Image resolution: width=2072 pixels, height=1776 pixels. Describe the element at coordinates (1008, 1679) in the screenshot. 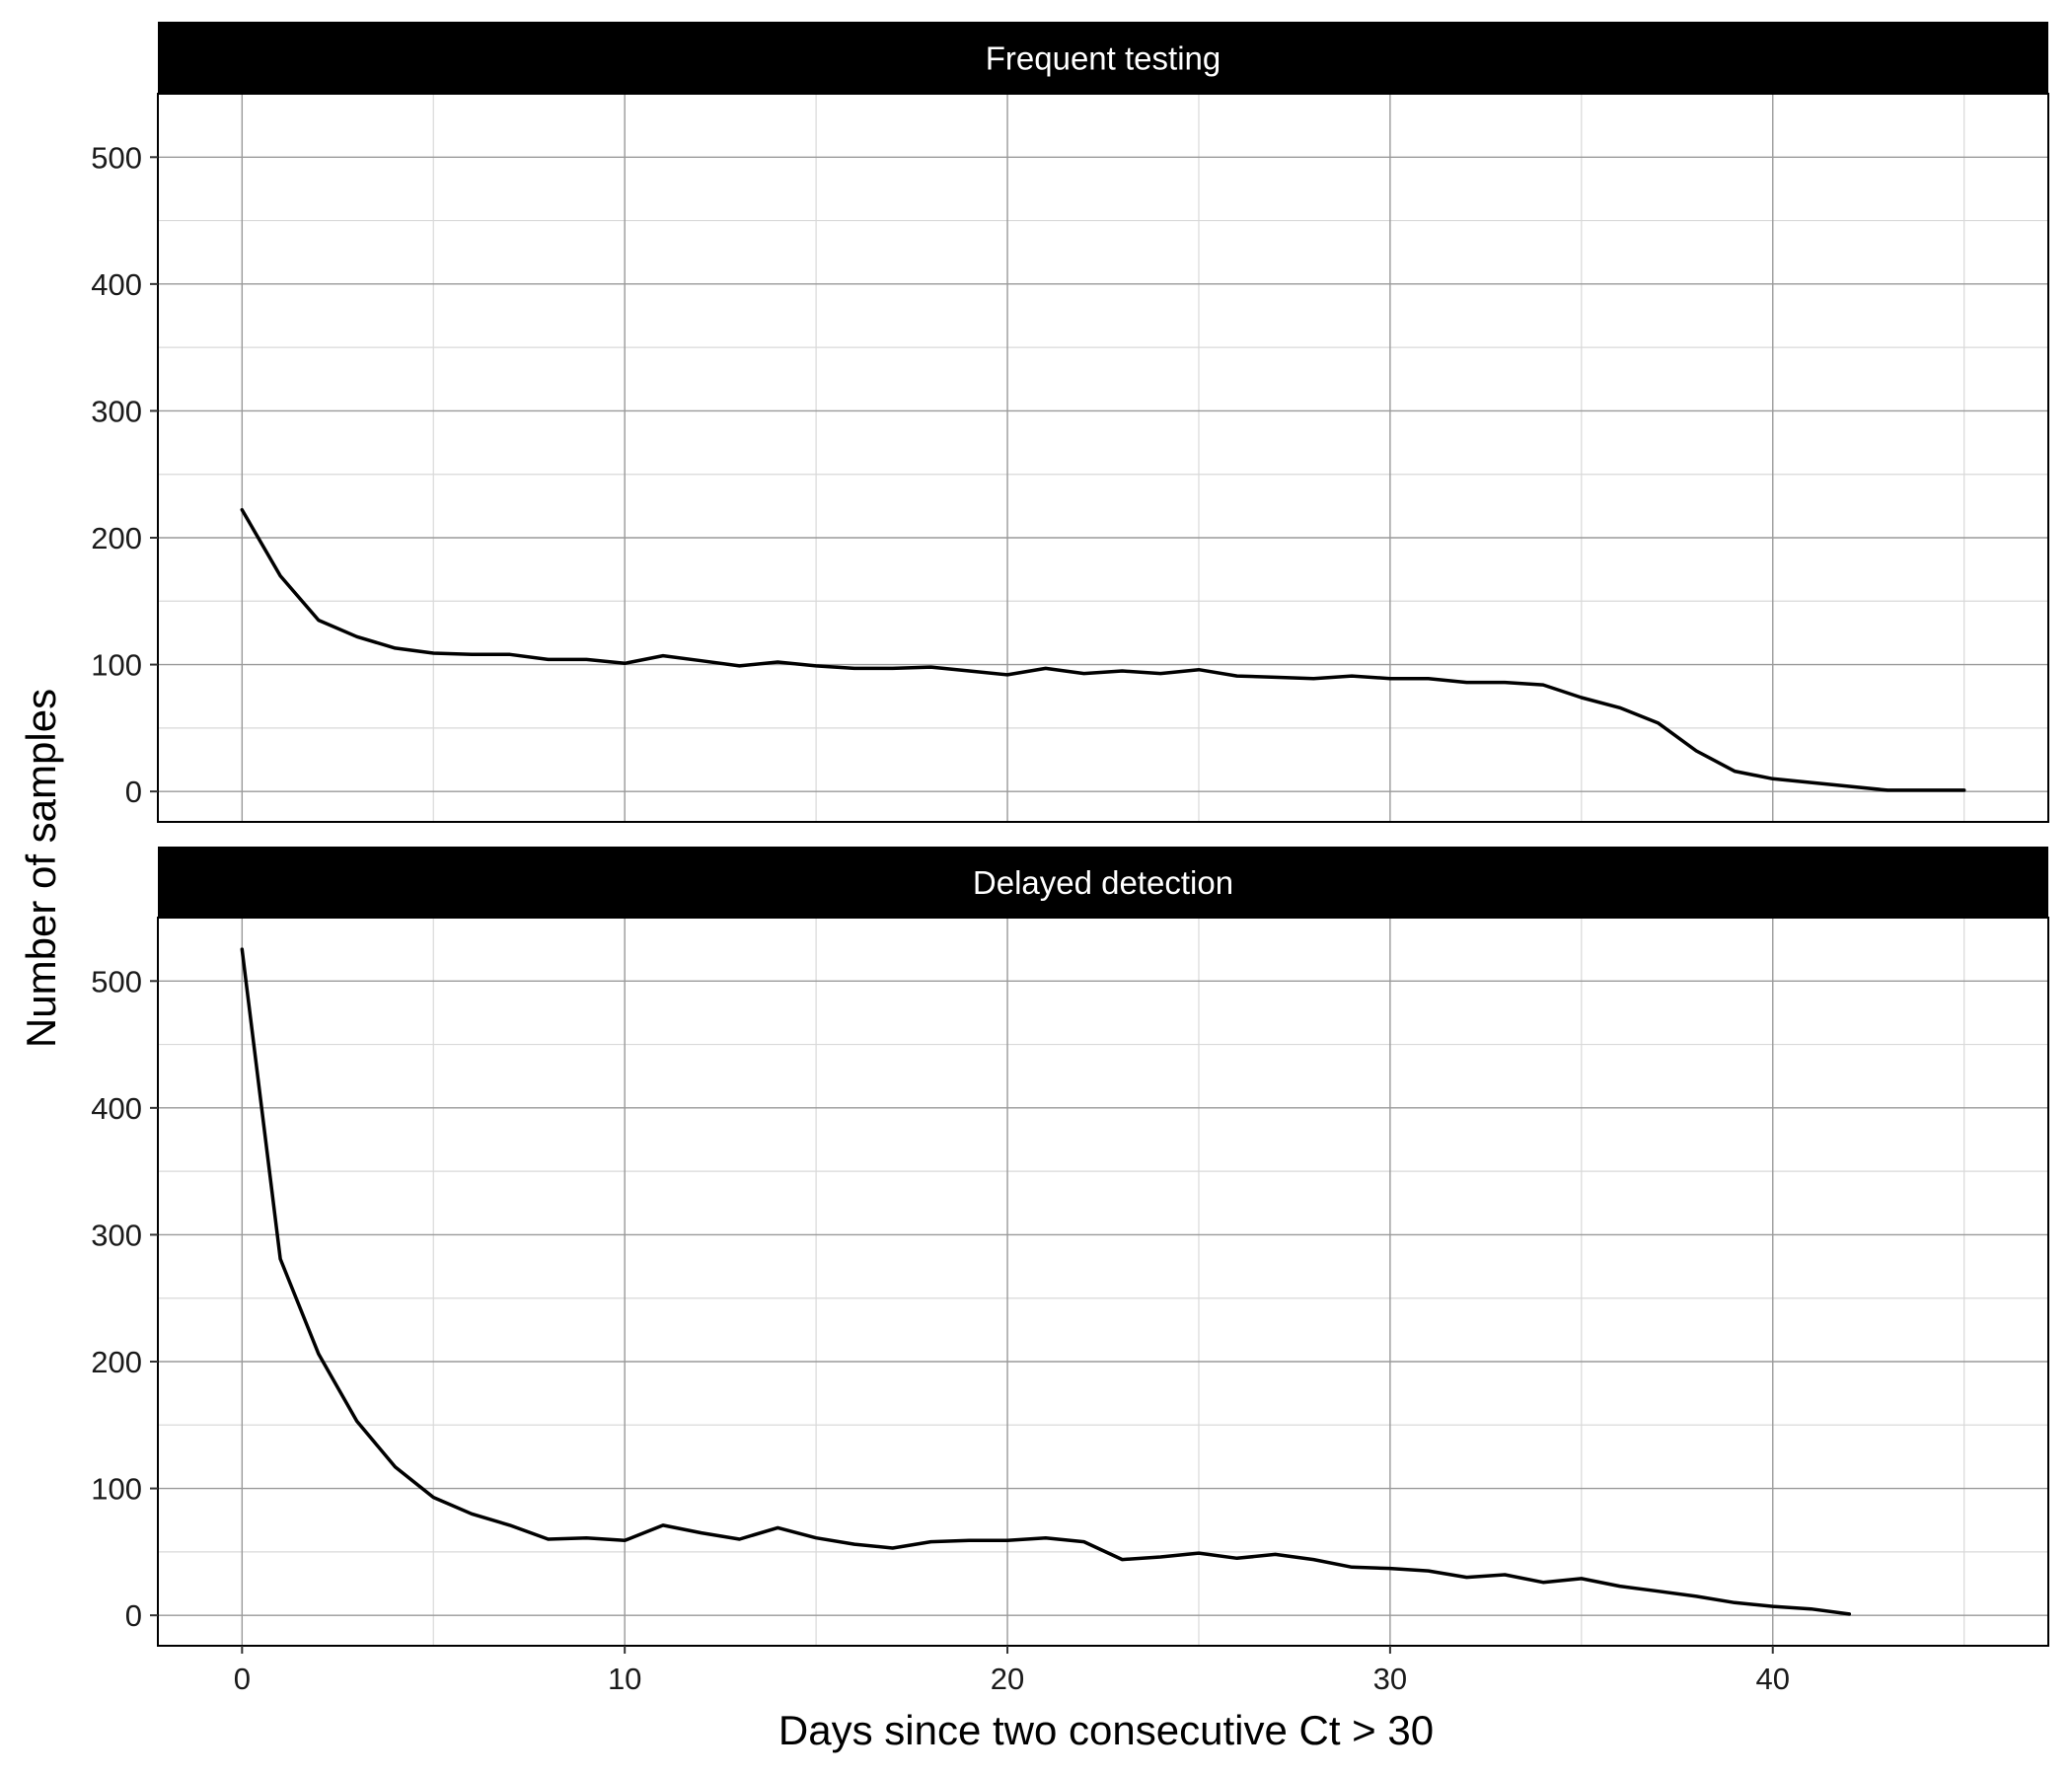

I see `x-tick-label: 20` at that location.